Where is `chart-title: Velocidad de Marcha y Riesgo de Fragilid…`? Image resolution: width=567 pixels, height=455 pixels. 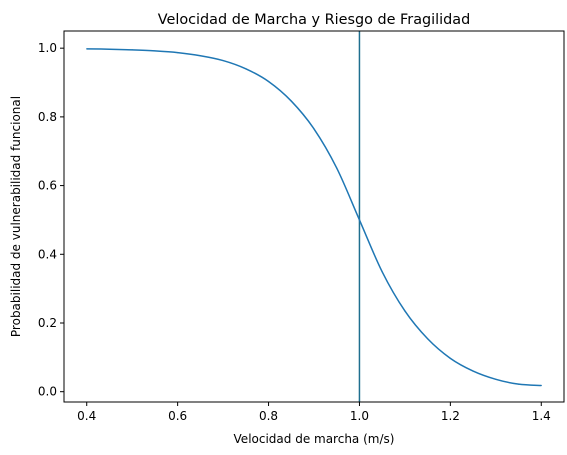 chart-title: Velocidad de Marcha y Riesgo de Fragilid… is located at coordinates (314, 20).